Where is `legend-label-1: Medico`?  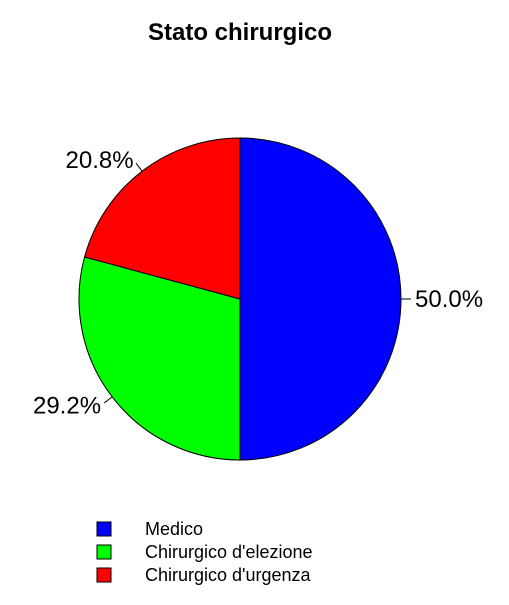
legend-label-1: Medico is located at coordinates (174, 529).